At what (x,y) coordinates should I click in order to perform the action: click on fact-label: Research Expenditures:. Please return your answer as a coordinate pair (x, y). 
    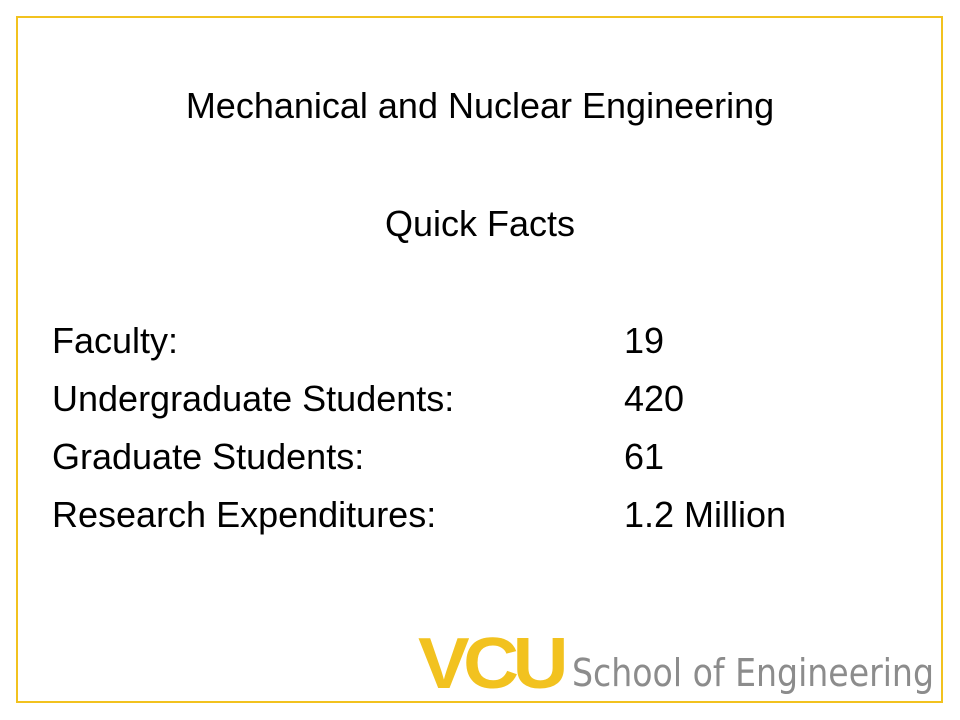
    Looking at the image, I should click on (244, 514).